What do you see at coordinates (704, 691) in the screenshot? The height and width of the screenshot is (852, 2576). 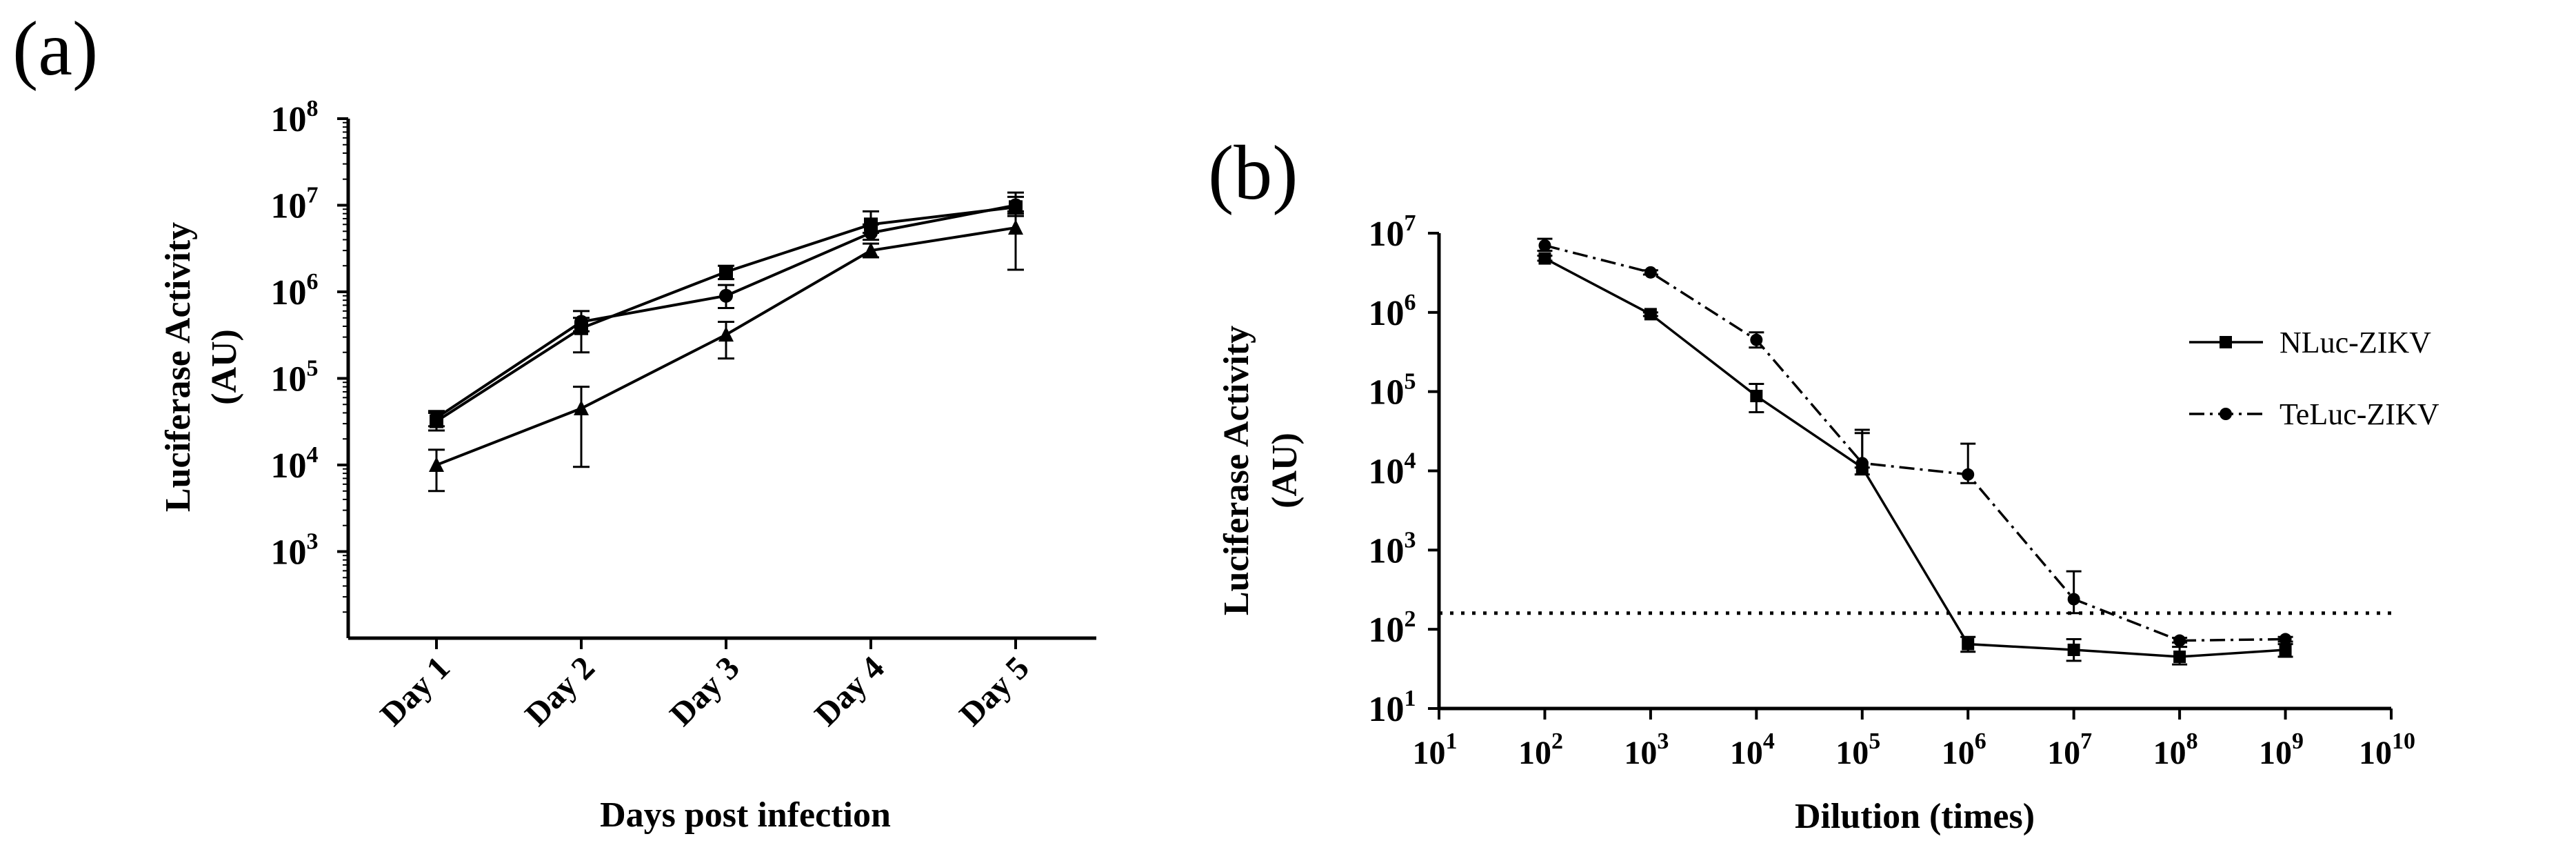 I see `x-tick-label: Day 3` at bounding box center [704, 691].